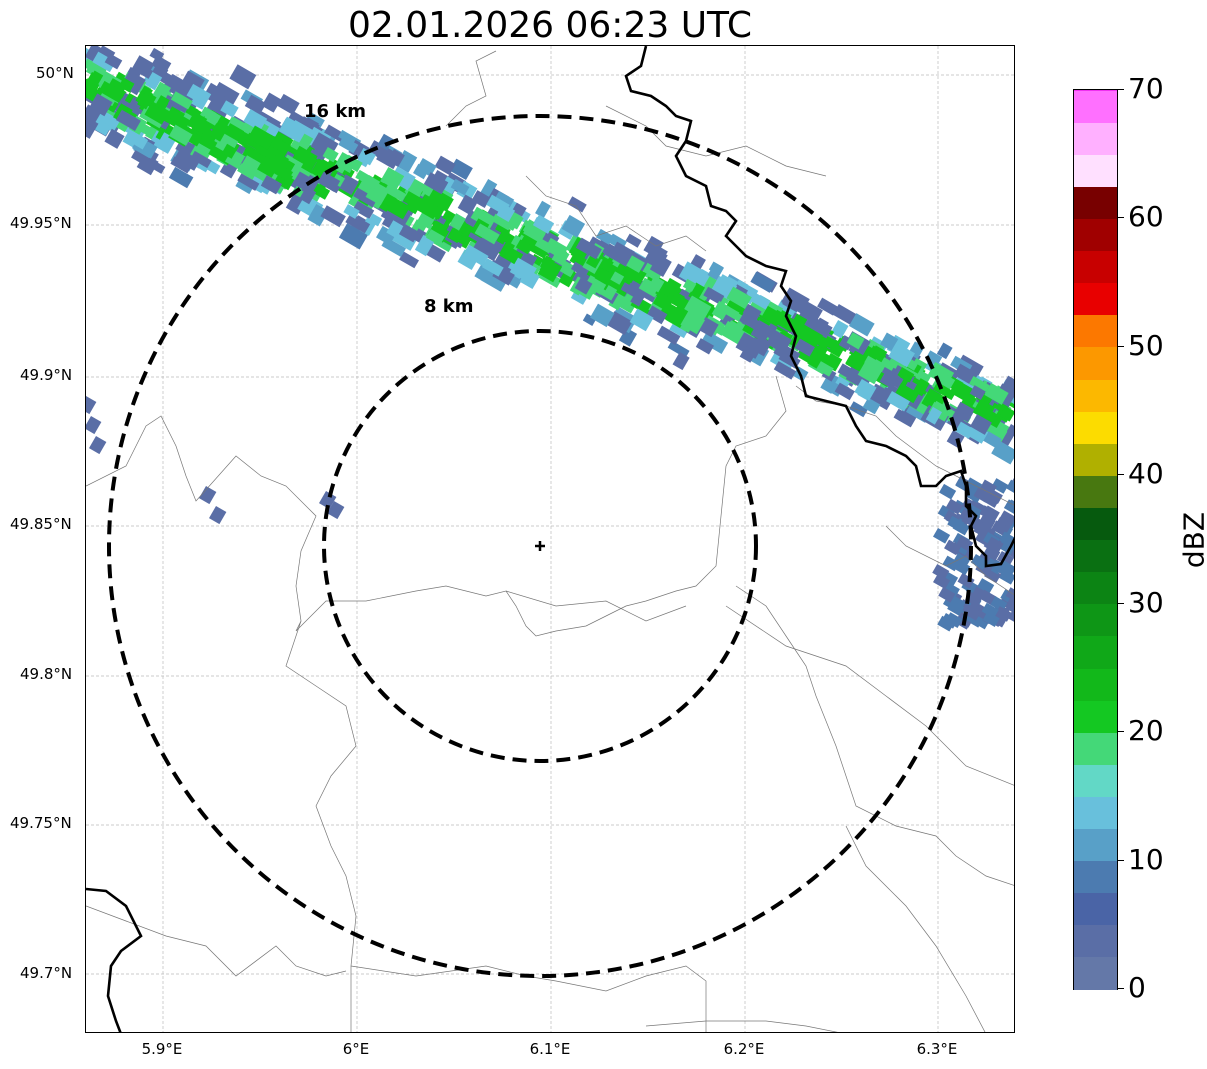 The image size is (1207, 1069). Describe the element at coordinates (744, 1049) in the screenshot. I see `lon-label: 6.2°E` at that location.